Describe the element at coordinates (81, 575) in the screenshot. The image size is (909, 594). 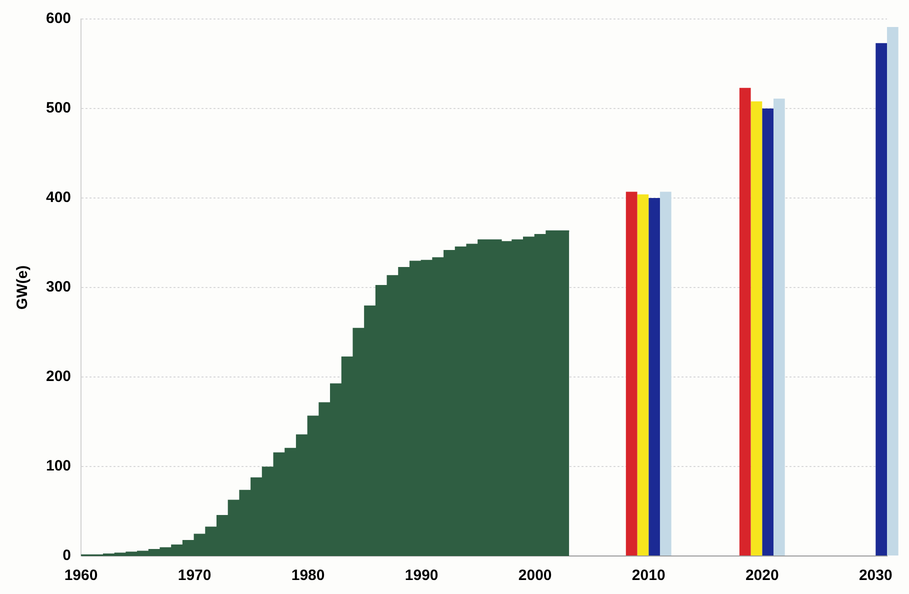
I see `x-tick-label: 1960` at that location.